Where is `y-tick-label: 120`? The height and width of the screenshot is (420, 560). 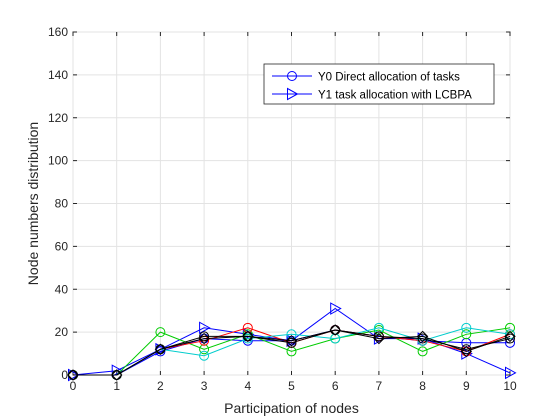 y-tick-label: 120 is located at coordinates (58, 118).